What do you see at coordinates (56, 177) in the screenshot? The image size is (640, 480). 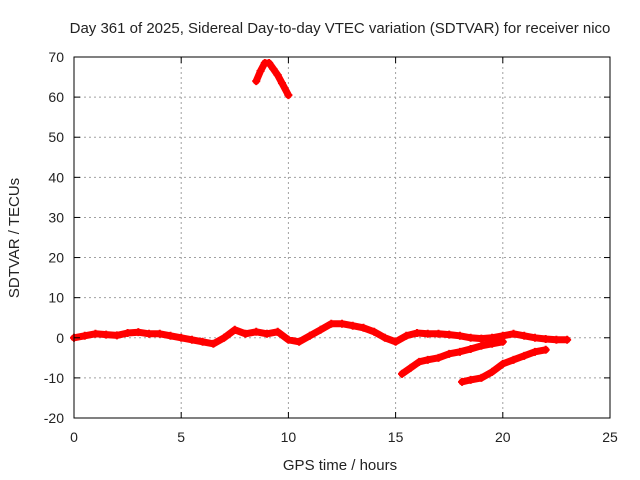 I see `y-tick-label: 40` at bounding box center [56, 177].